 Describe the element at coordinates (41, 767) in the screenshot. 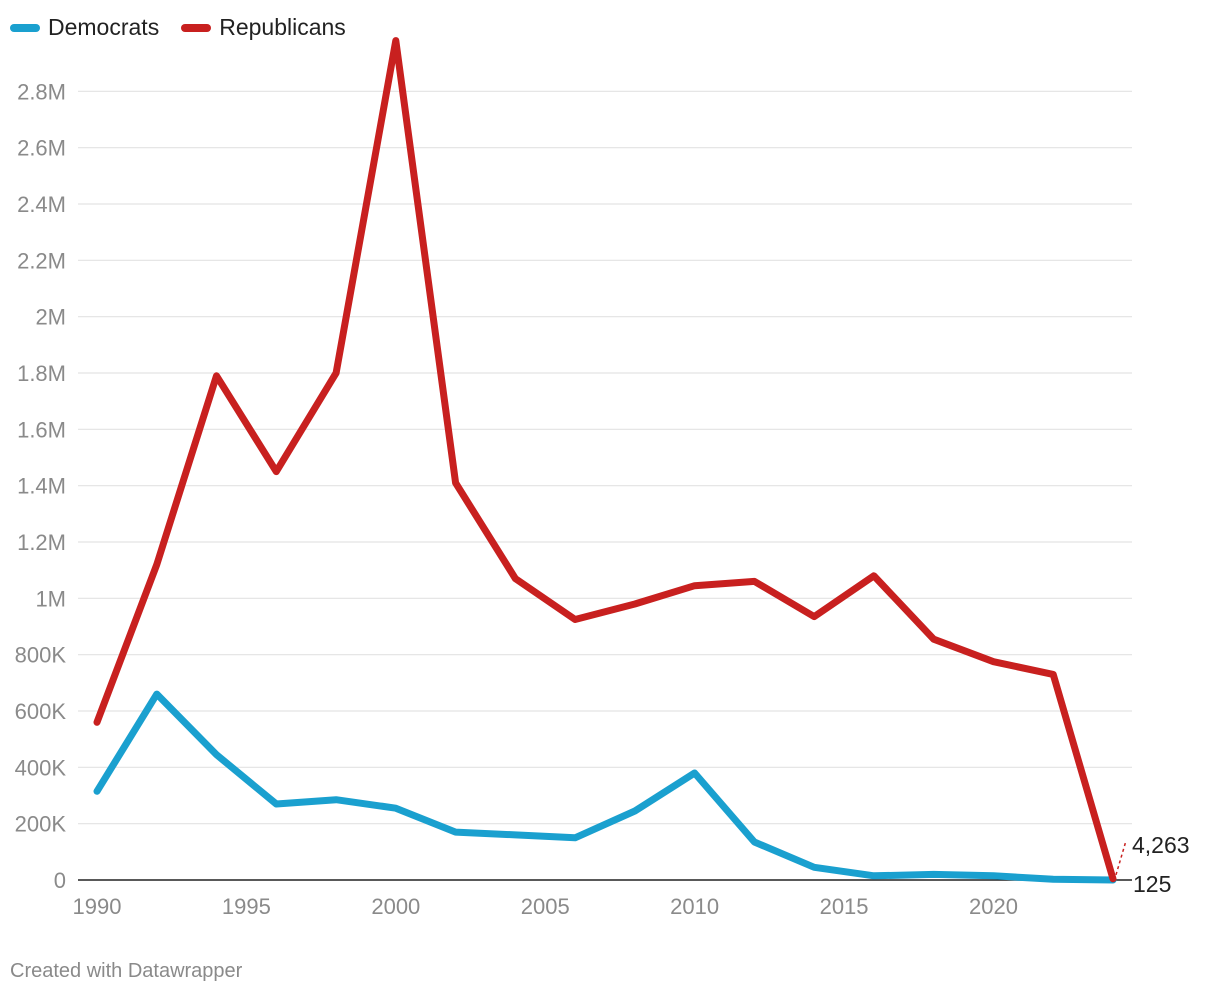

I see `y-tick-label: 400K` at that location.